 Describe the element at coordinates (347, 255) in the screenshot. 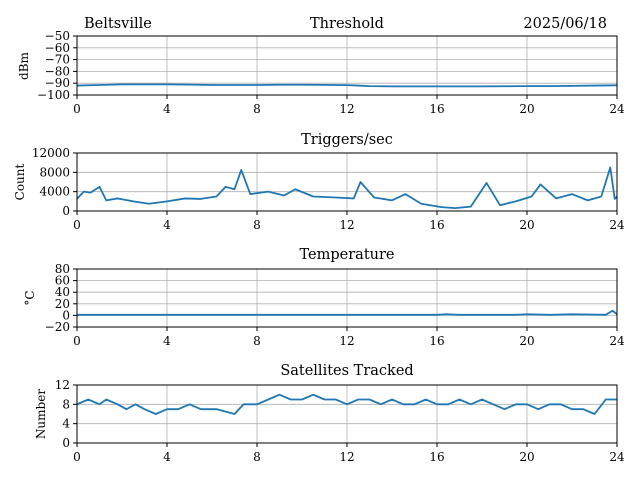

I see `panel-title: Temperature` at that location.